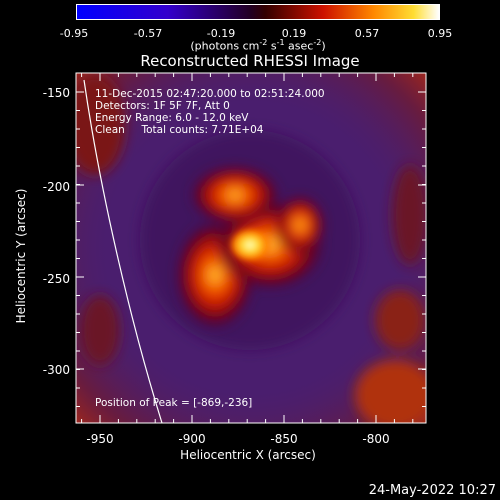  What do you see at coordinates (248, 455) in the screenshot?
I see `x-axis-label: Heliocentric X (arcsec)` at bounding box center [248, 455].